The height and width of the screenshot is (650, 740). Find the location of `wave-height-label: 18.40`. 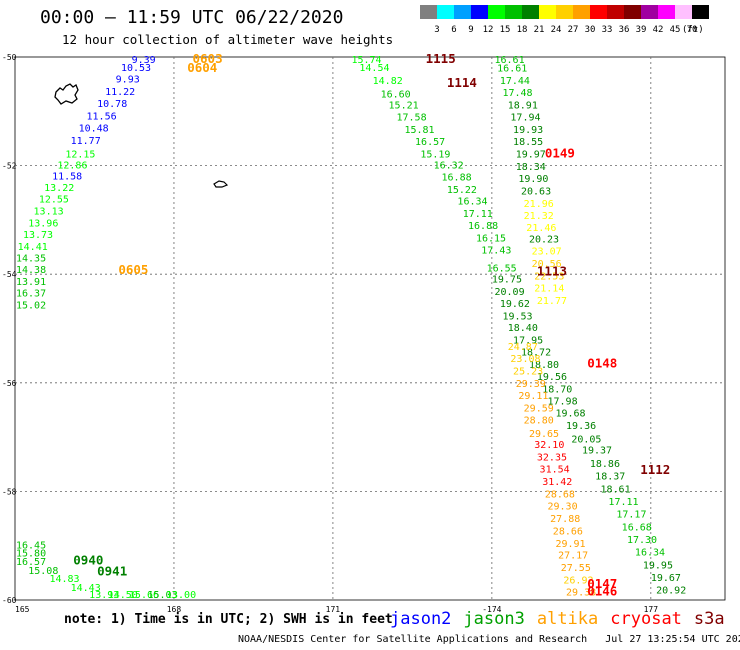

wave-height-label: 18.40 is located at coordinates (523, 328).